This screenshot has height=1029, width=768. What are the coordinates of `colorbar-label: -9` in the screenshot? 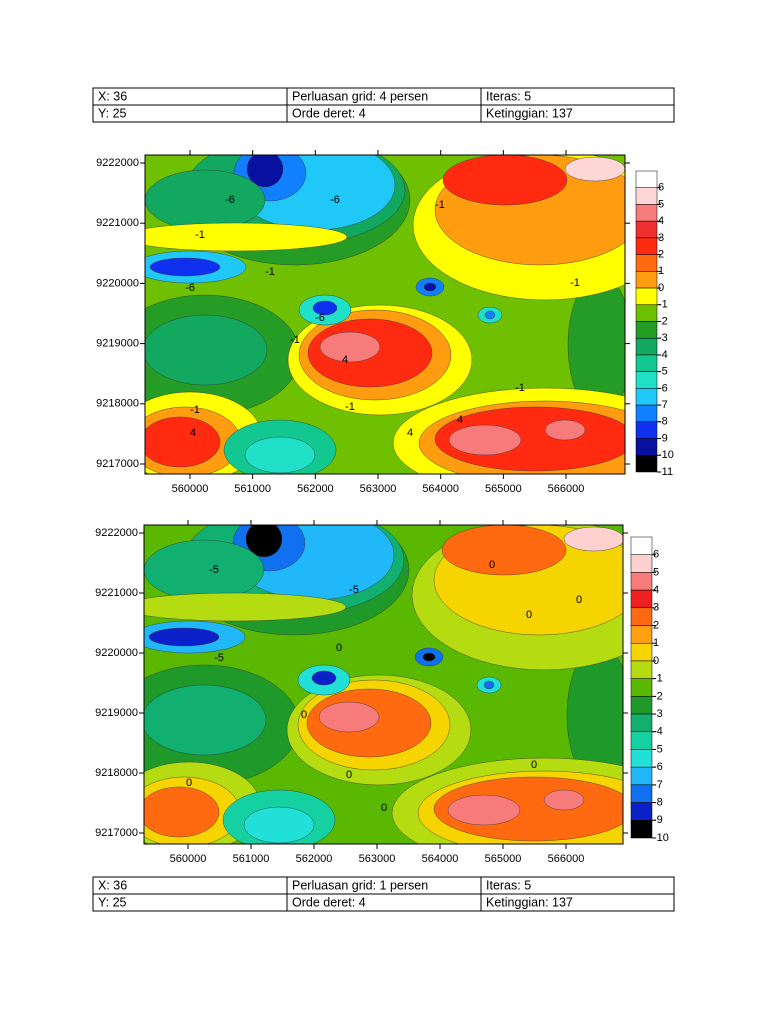 It's located at (658, 820).